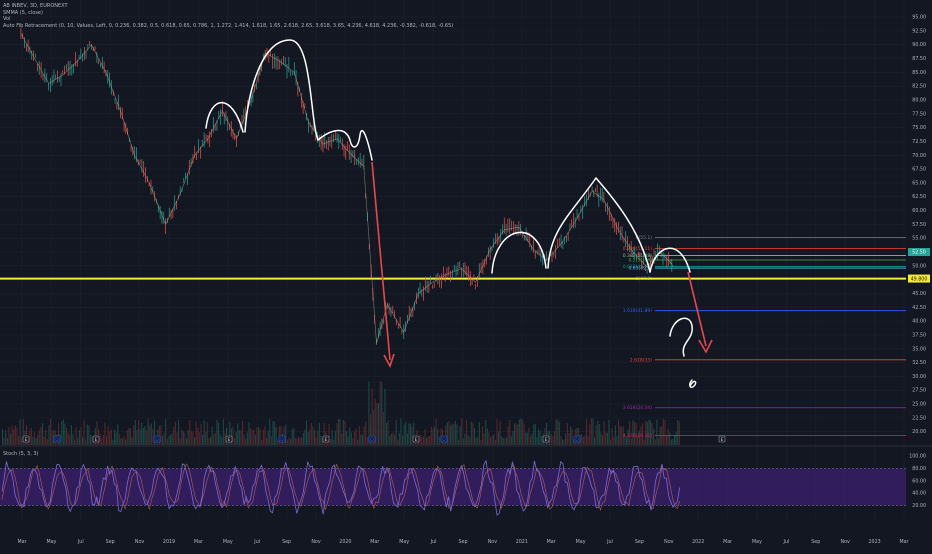  Describe the element at coordinates (919, 156) in the screenshot. I see `y-tick-label: 70.00` at that location.